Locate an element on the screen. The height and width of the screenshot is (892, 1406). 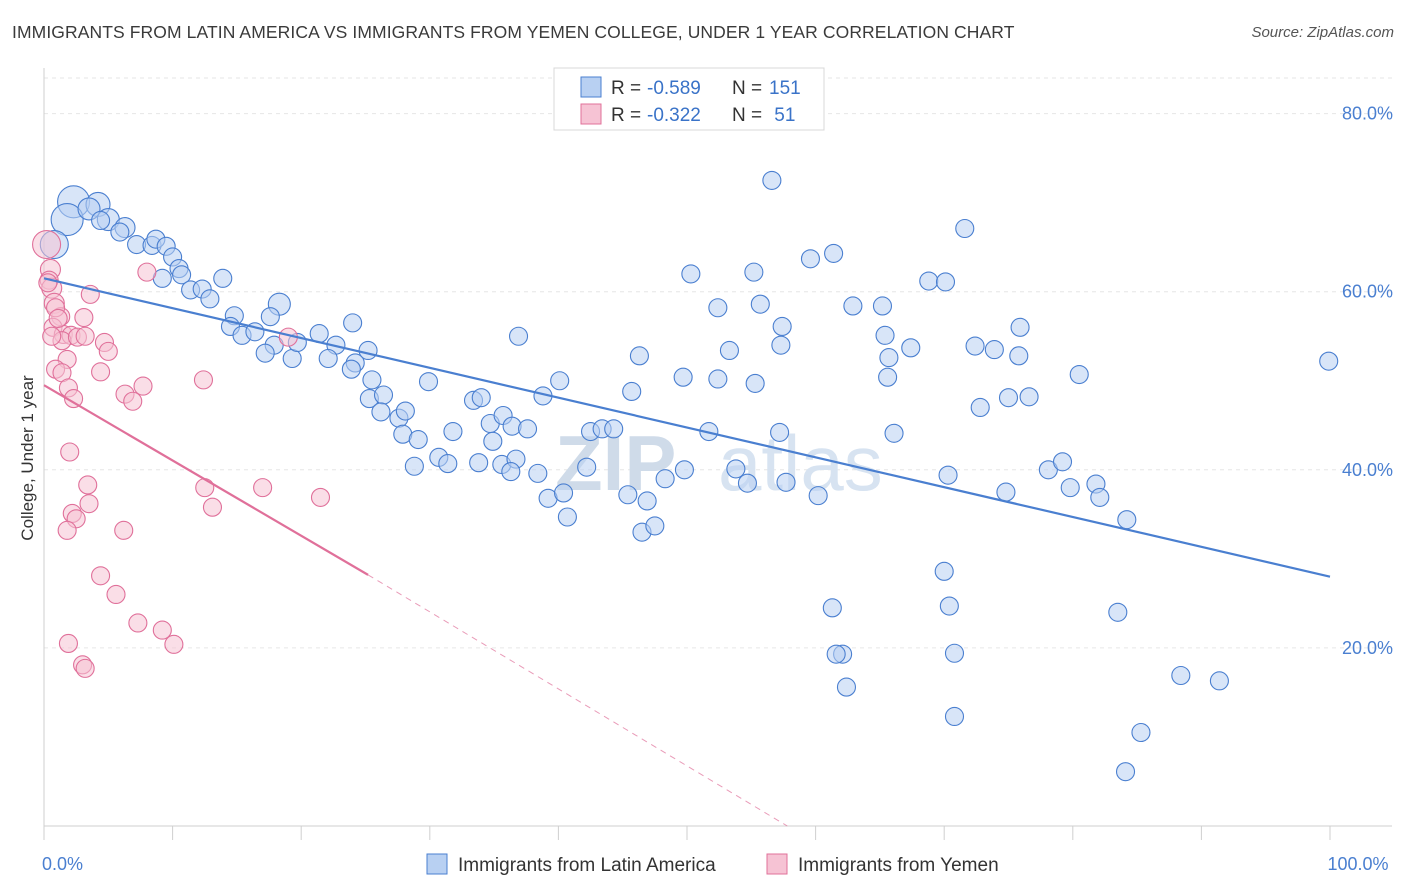
legend-swatch-latin-america is located at coordinates (437, 864).